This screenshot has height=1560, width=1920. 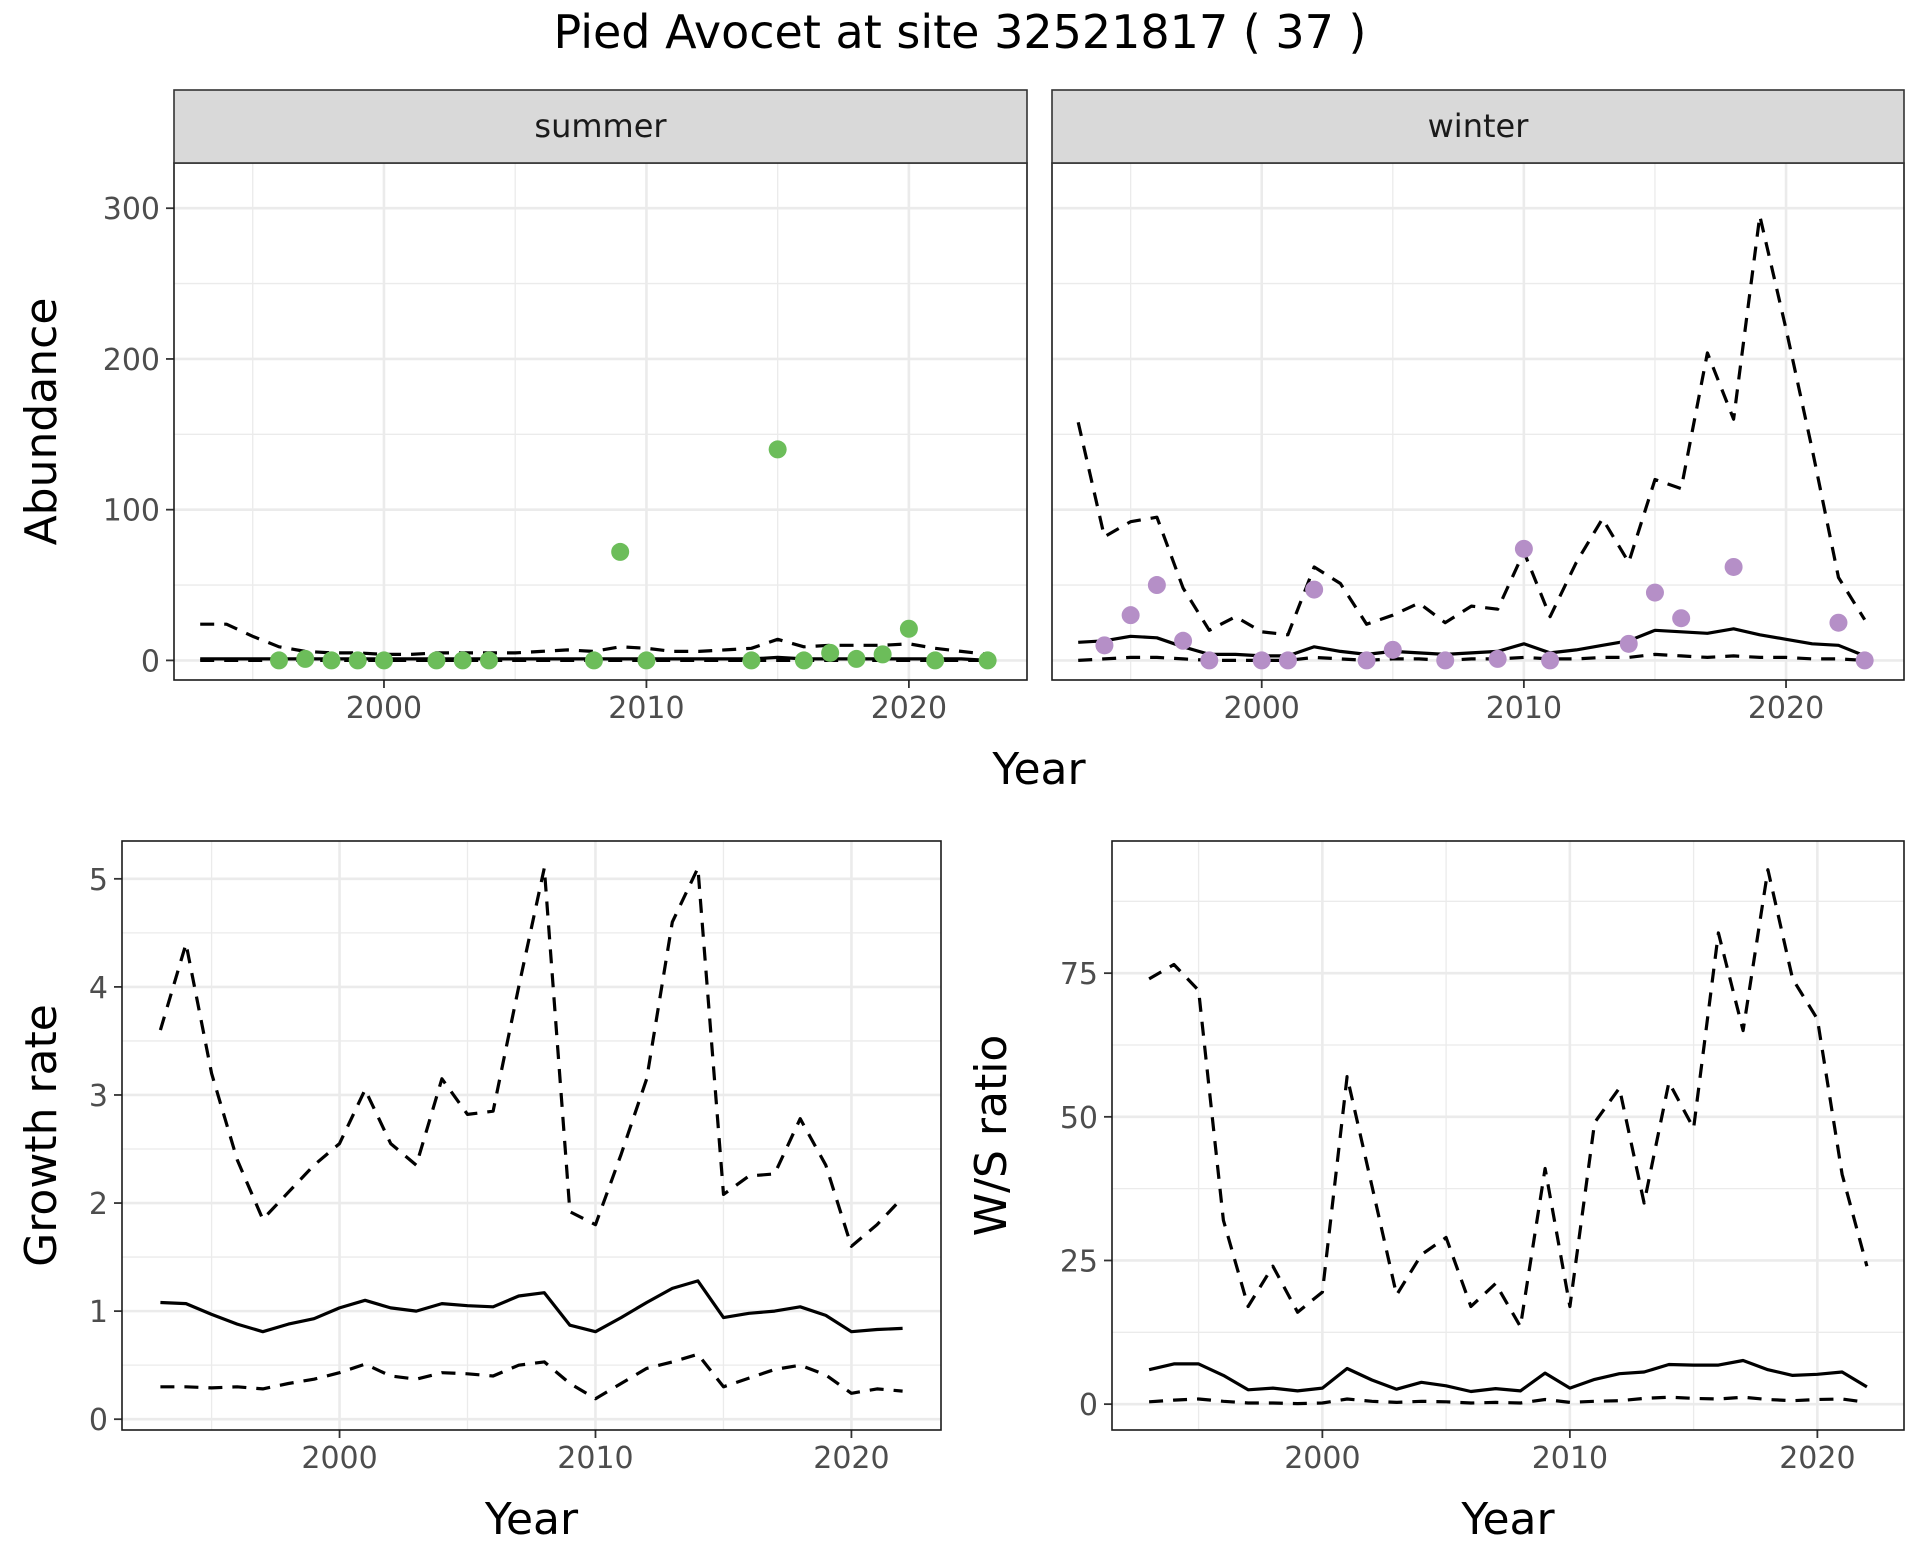 I want to click on abundance-winter-strip, so click(x=1478, y=126).